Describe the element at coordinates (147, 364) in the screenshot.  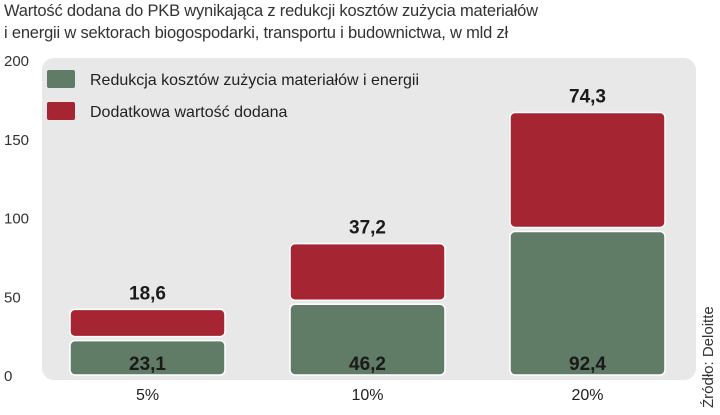
I see `data-label-green: 23,1` at that location.